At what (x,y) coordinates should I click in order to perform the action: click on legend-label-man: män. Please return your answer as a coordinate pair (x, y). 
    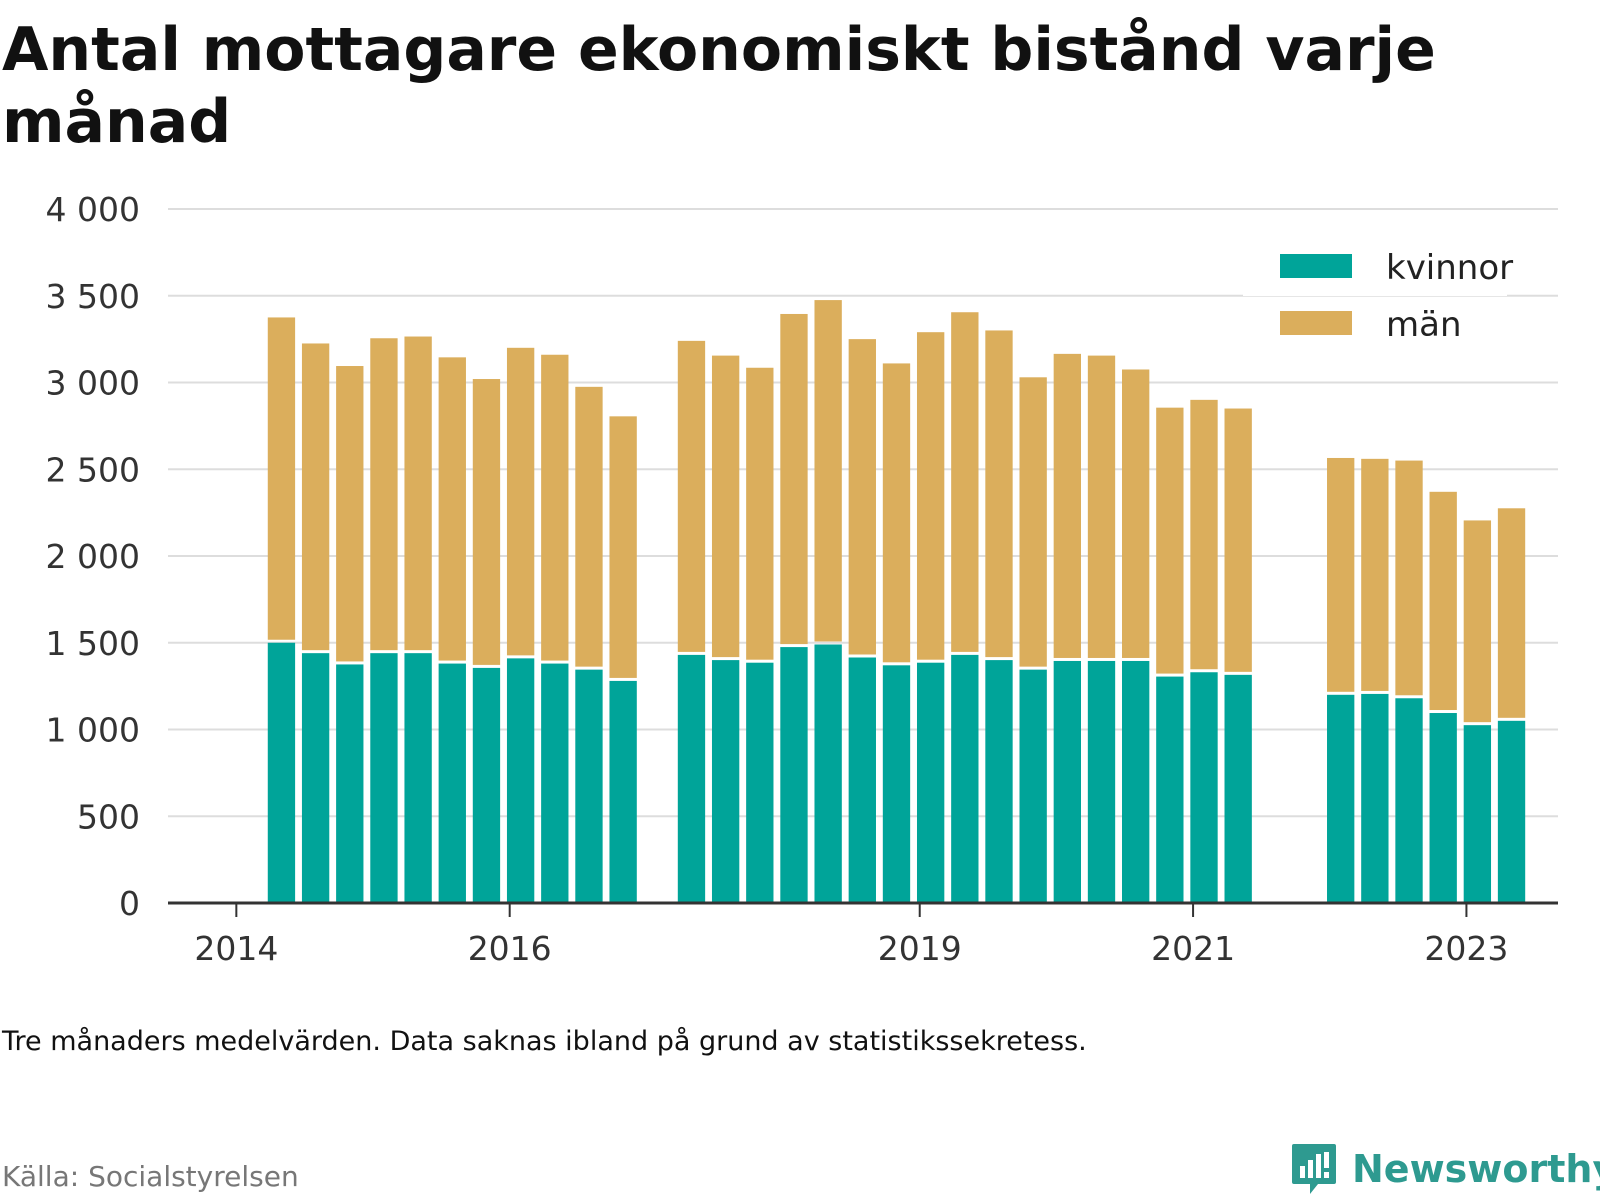
    Looking at the image, I should click on (1424, 325).